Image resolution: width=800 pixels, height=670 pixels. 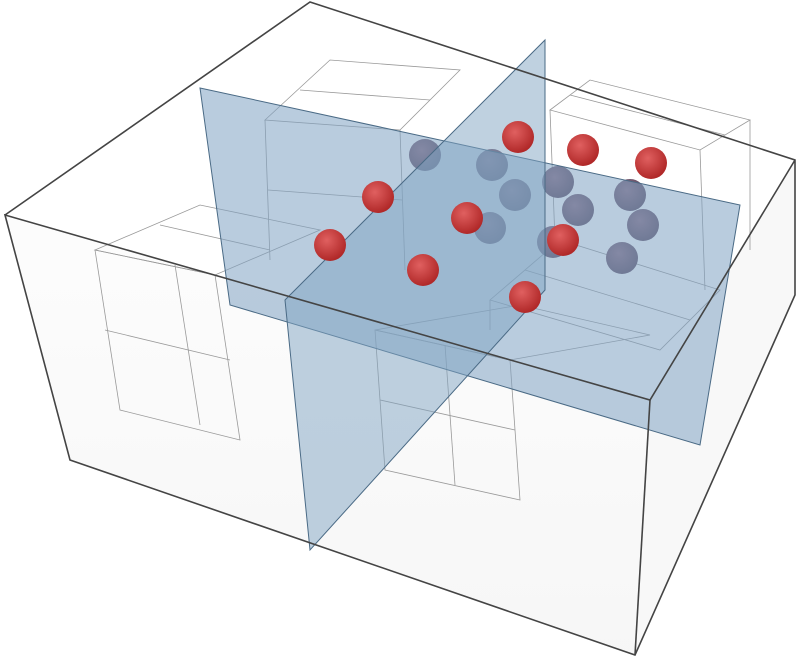 What do you see at coordinates (715, 407) in the screenshot?
I see `right-face` at bounding box center [715, 407].